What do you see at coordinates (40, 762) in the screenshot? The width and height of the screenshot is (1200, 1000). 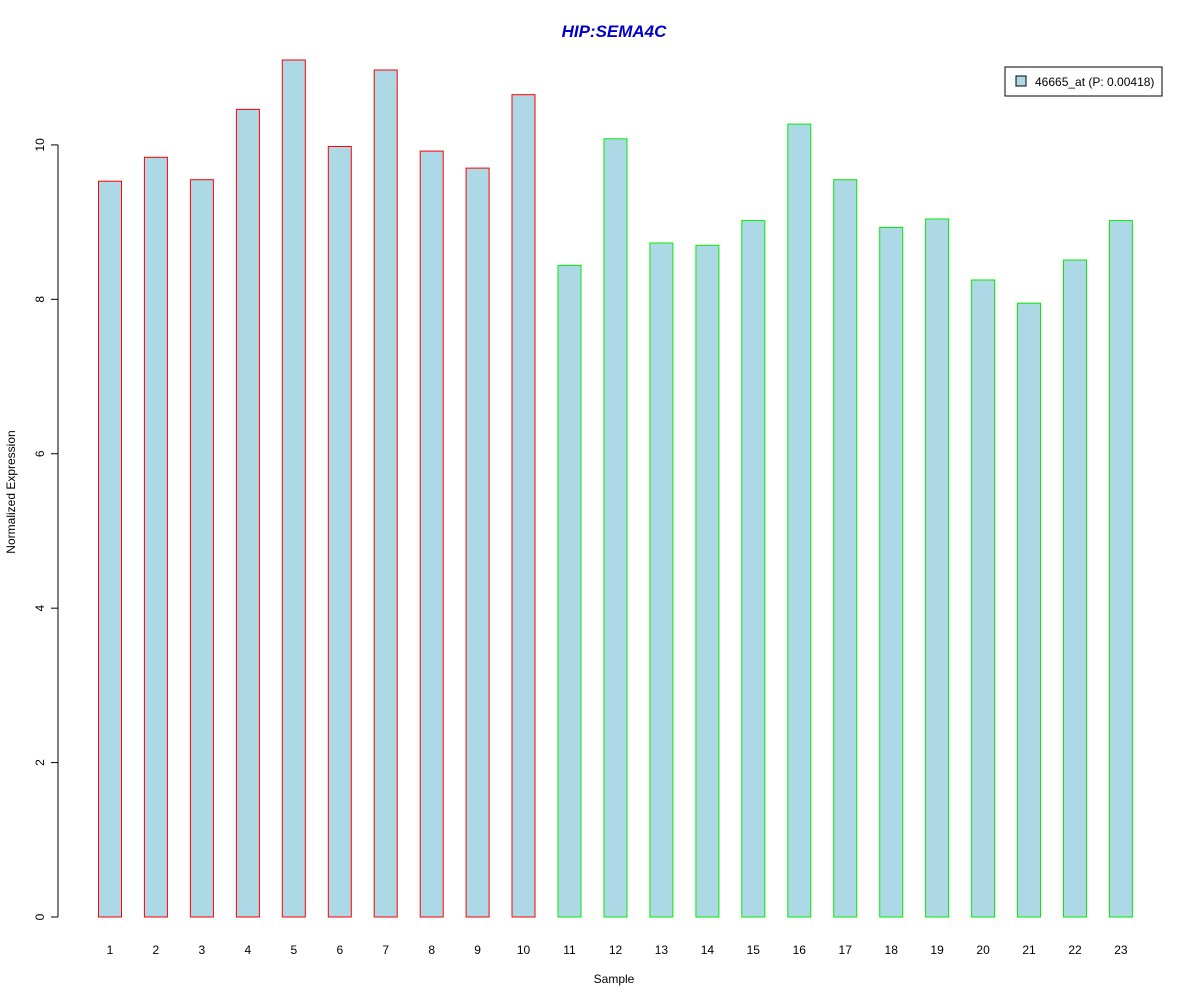 I see `y-tick-label: 2` at bounding box center [40, 762].